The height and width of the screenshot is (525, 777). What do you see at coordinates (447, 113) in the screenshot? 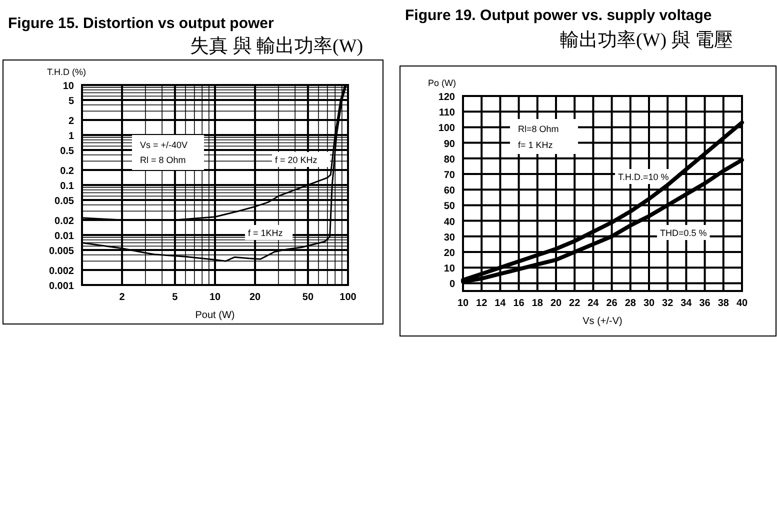
I see `y-tick-label: 110` at bounding box center [447, 113].